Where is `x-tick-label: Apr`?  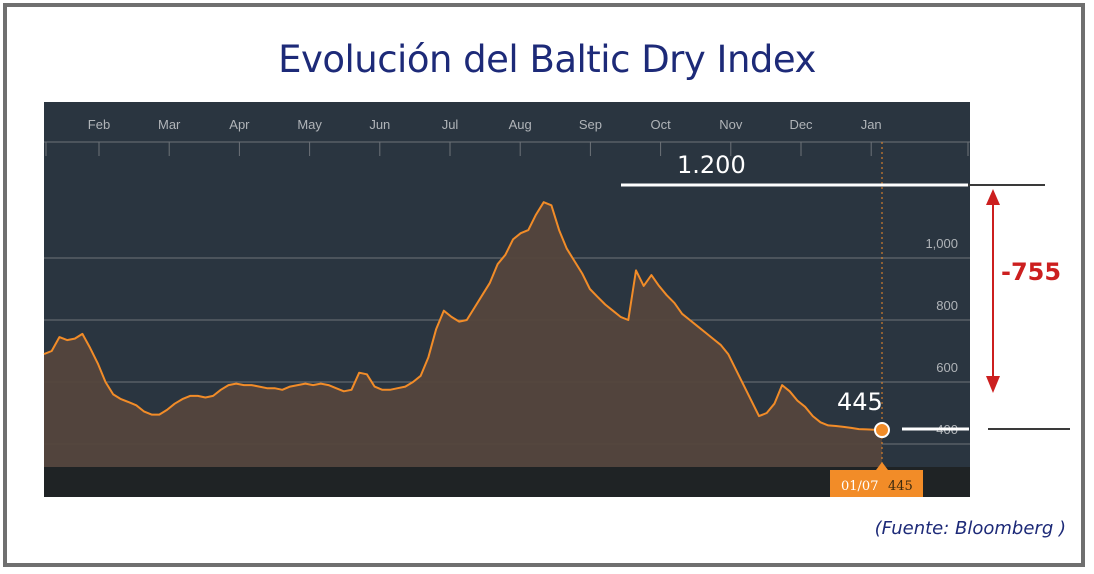 x-tick-label: Apr is located at coordinates (239, 124).